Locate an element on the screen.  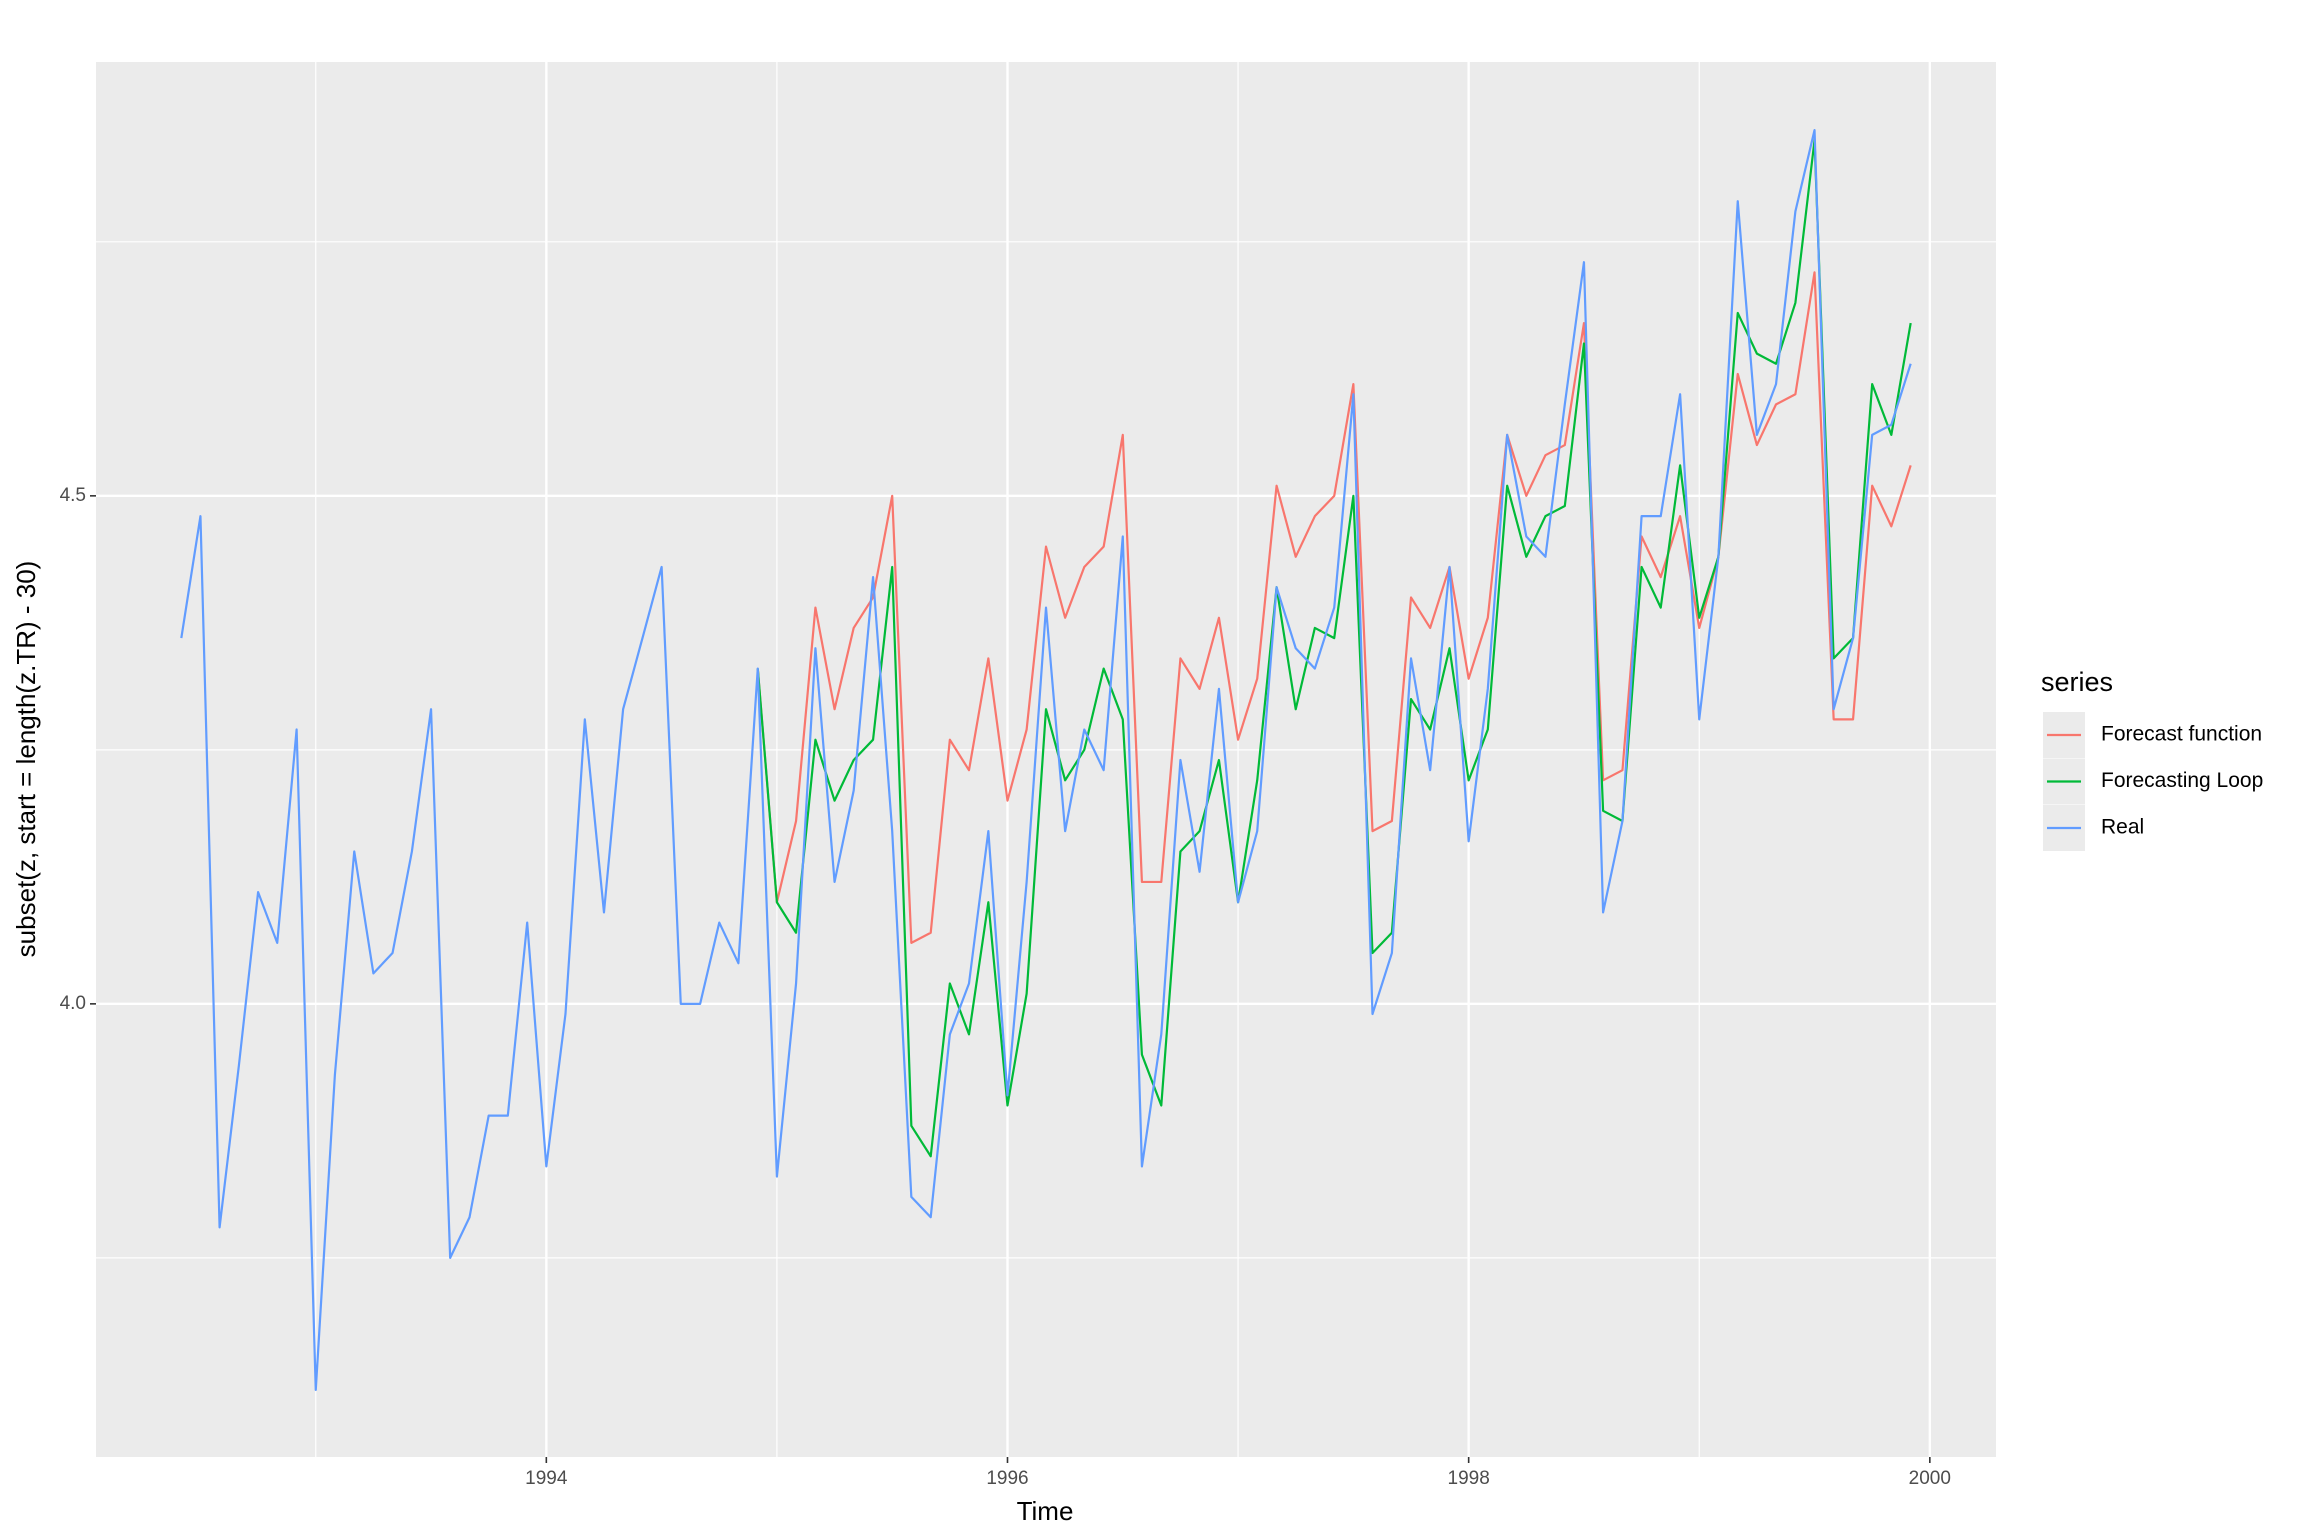
x-axis-title: Time is located at coordinates (1045, 1511).